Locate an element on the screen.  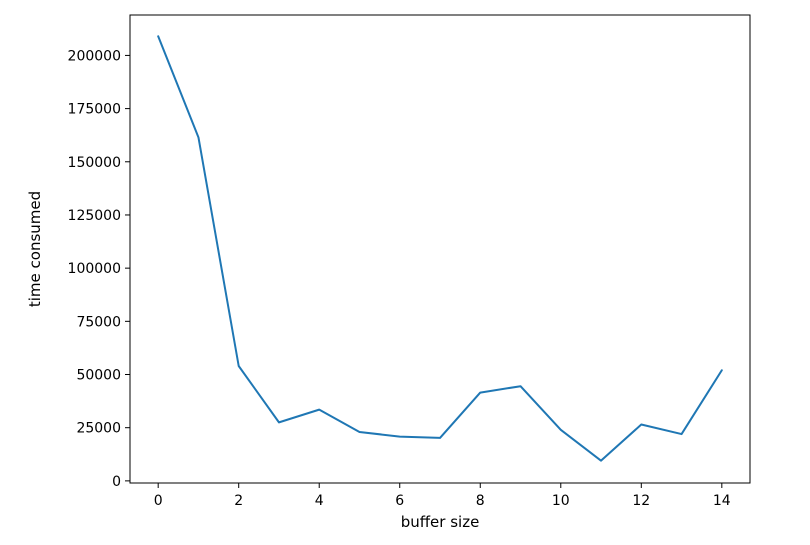
y-axis-label: time consumed is located at coordinates (35, 249).